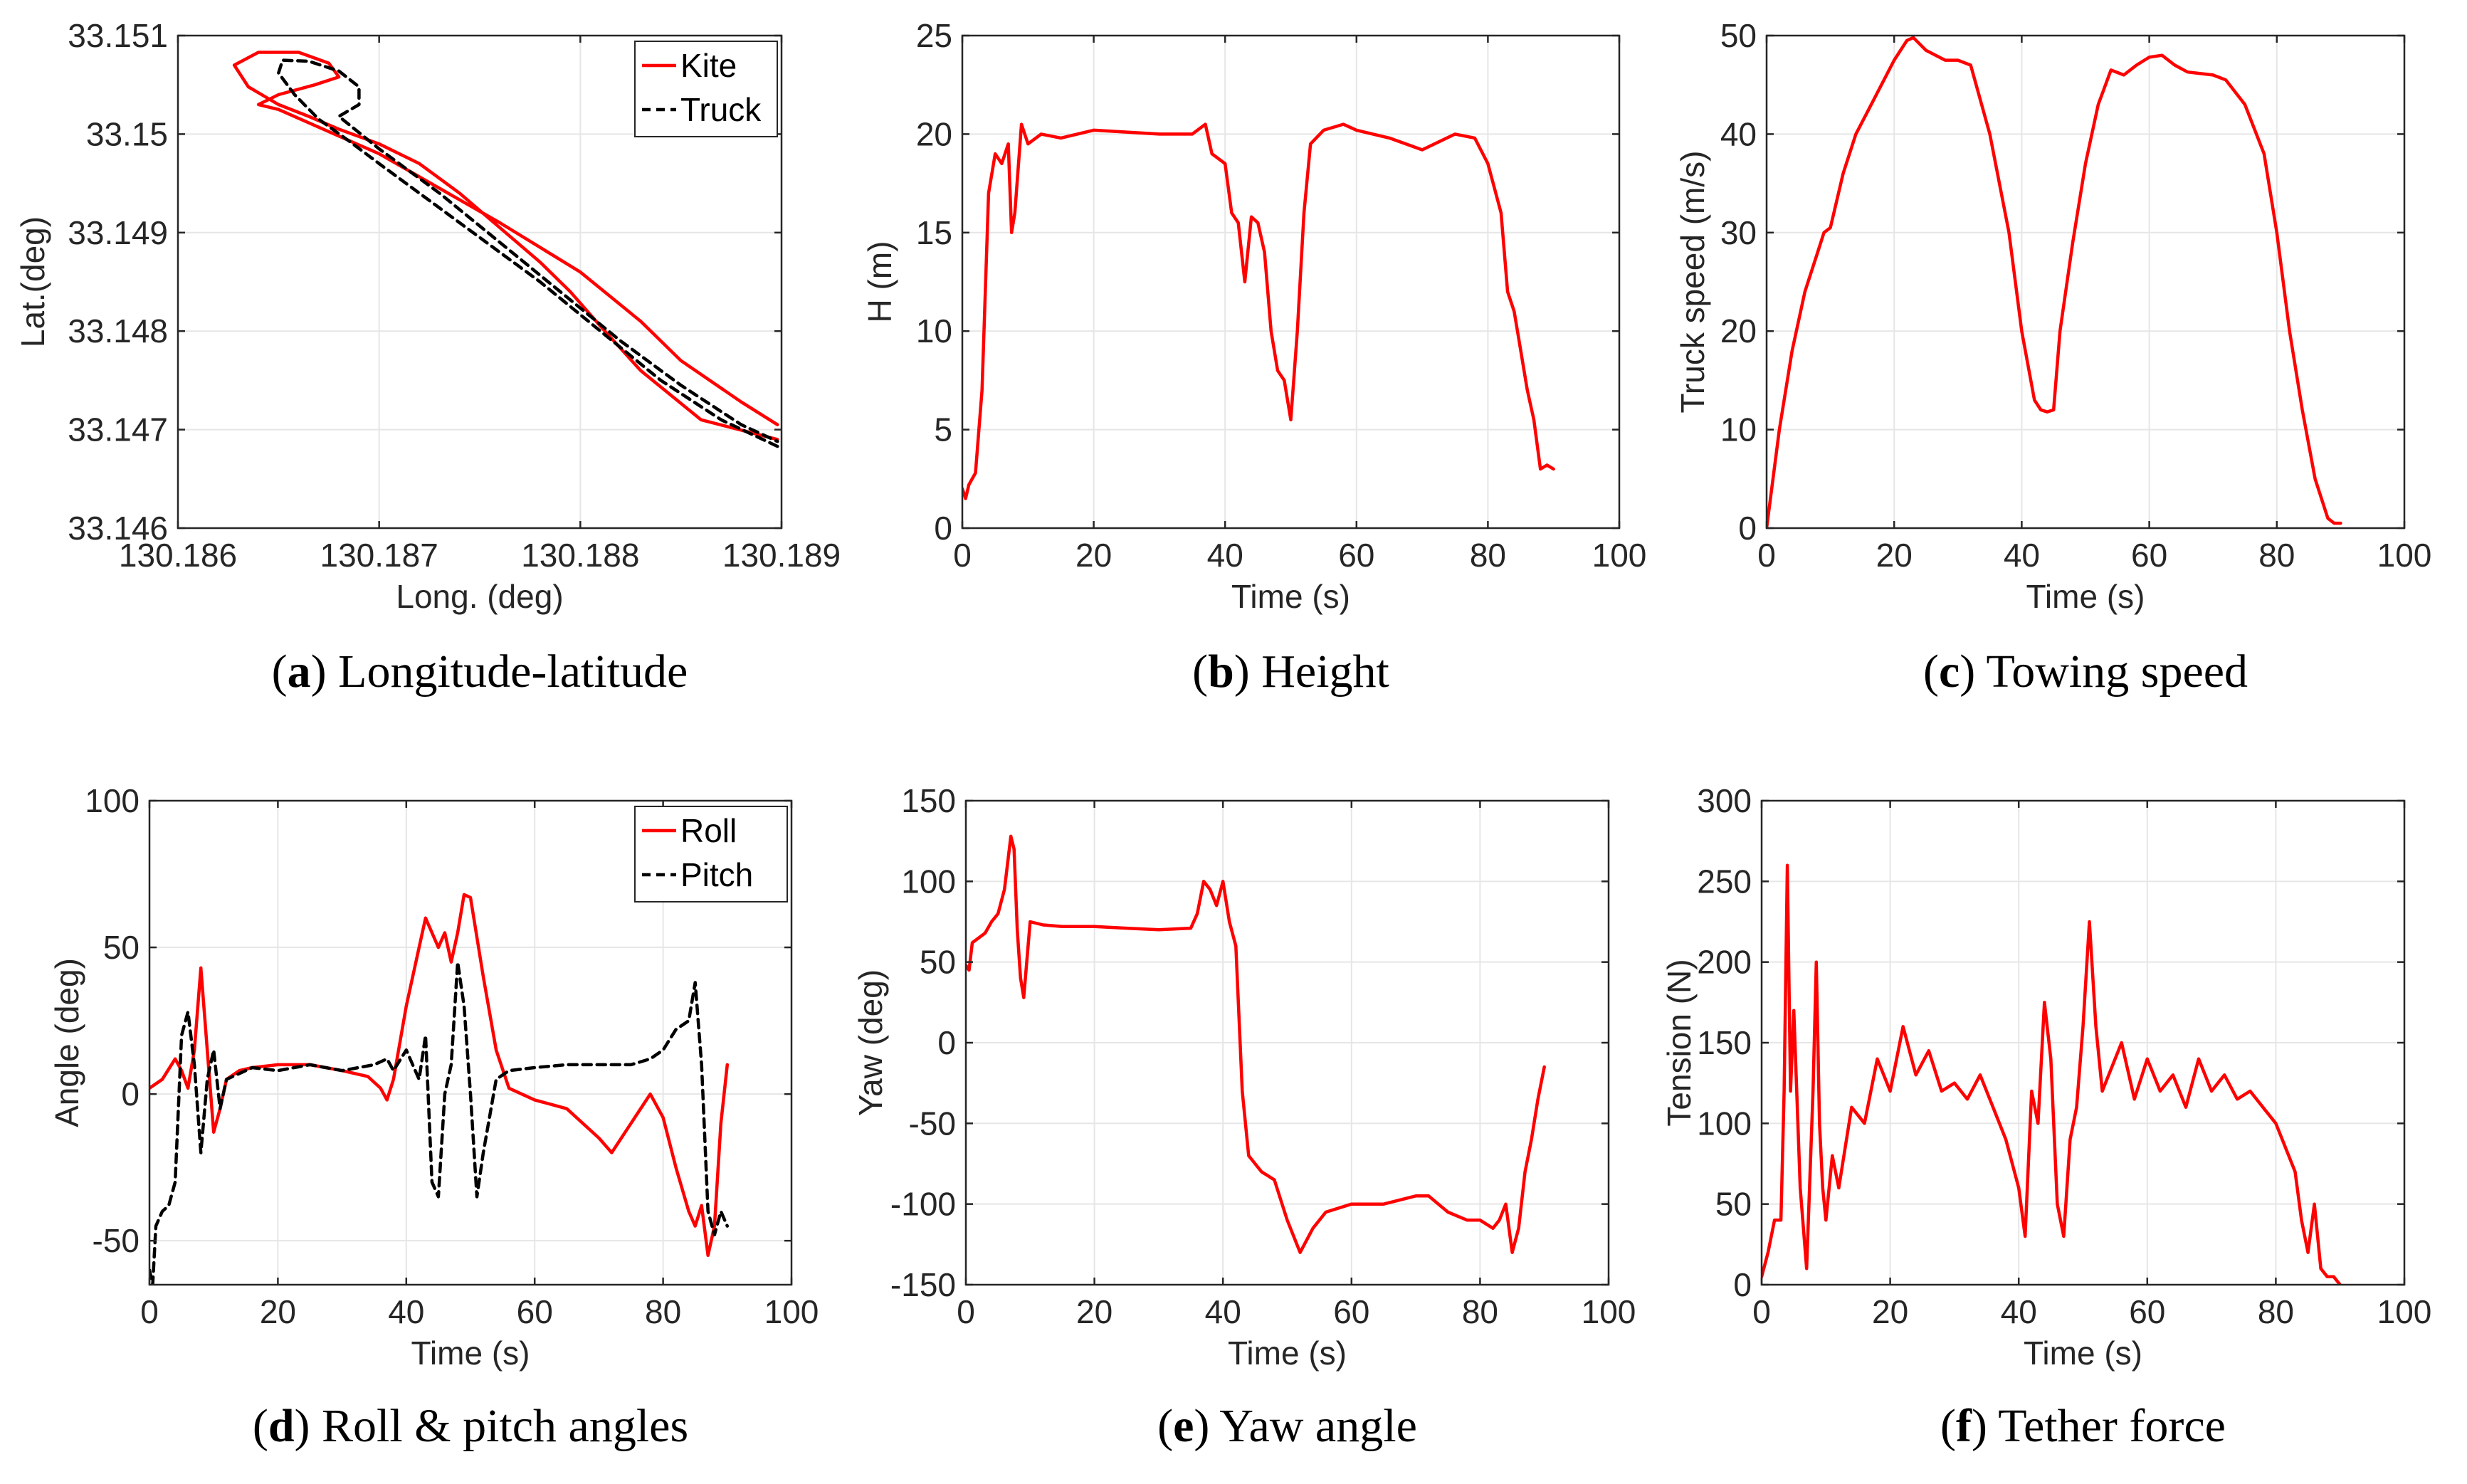  What do you see at coordinates (1258, 311) in the screenshot?
I see `series-line-h` at bounding box center [1258, 311].